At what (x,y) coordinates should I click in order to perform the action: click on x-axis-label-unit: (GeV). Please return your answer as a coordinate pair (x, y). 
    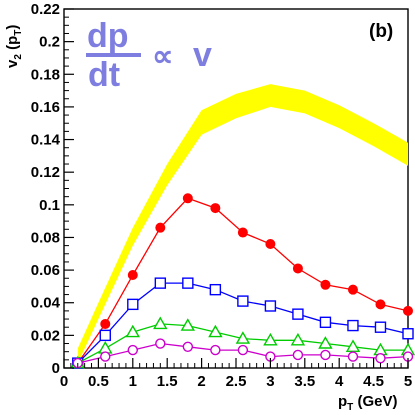
    Looking at the image, I should click on (375, 401).